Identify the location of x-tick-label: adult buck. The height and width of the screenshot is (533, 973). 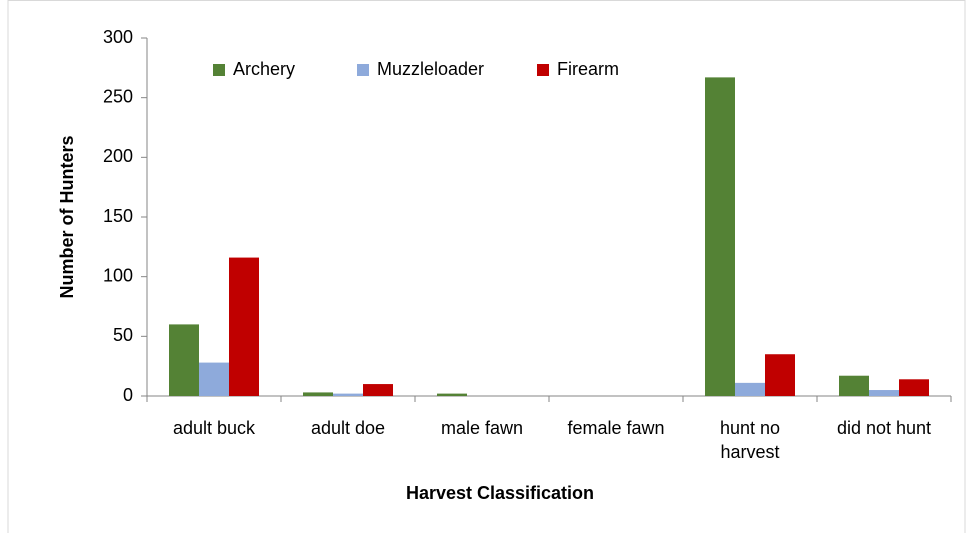
(214, 428).